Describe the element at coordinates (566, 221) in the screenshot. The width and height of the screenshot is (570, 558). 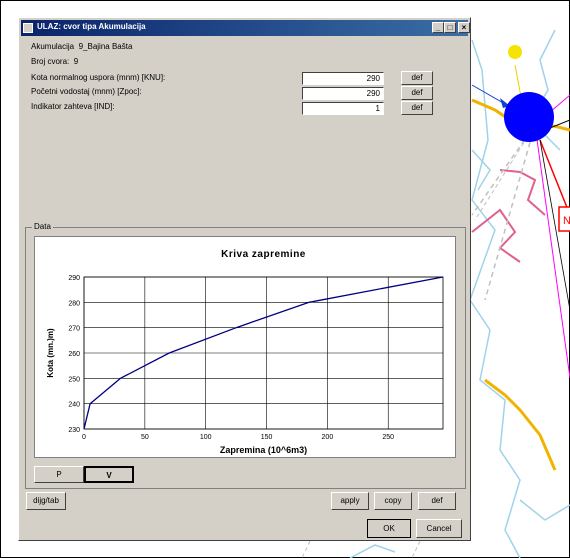
I see `map-node-label: N` at that location.